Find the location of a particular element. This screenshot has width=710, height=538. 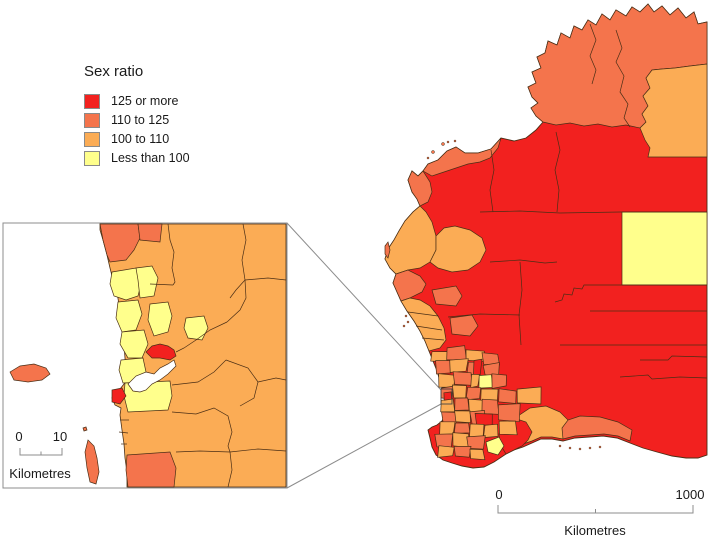

legend-row: 100 to 110 is located at coordinates (137, 139).